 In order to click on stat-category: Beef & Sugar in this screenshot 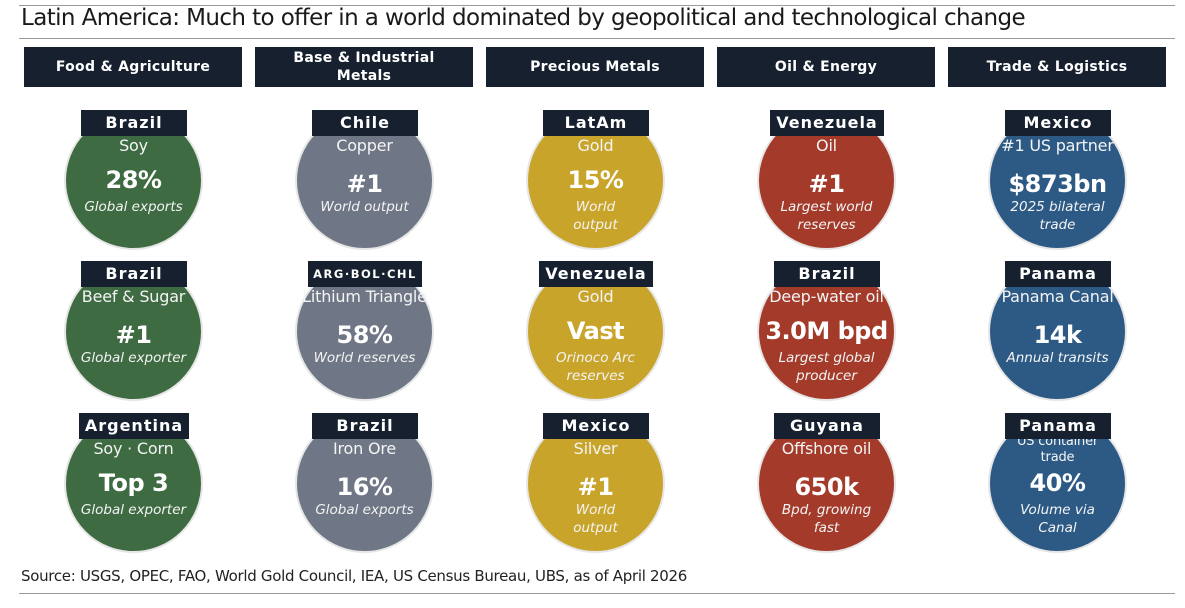, I will do `click(133, 296)`.